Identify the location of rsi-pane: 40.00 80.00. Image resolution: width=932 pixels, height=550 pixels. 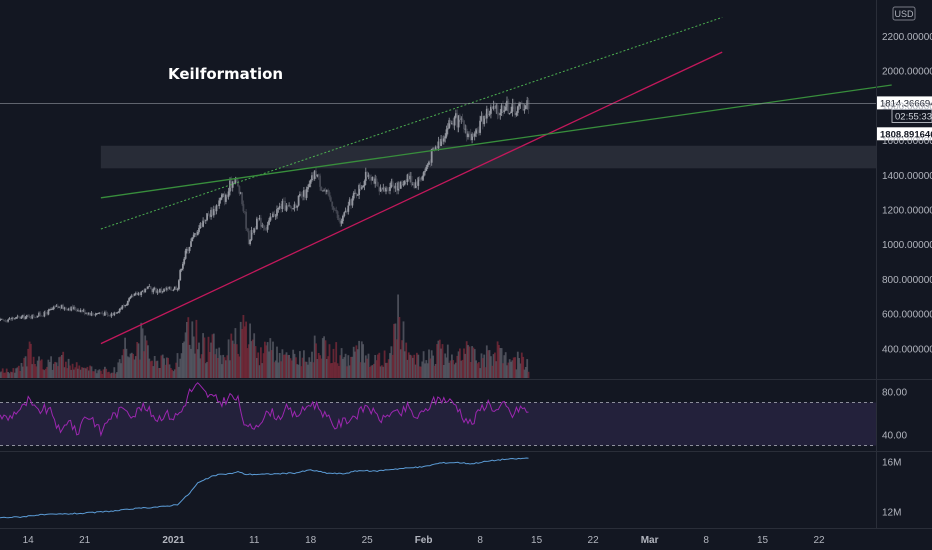
(453, 414).